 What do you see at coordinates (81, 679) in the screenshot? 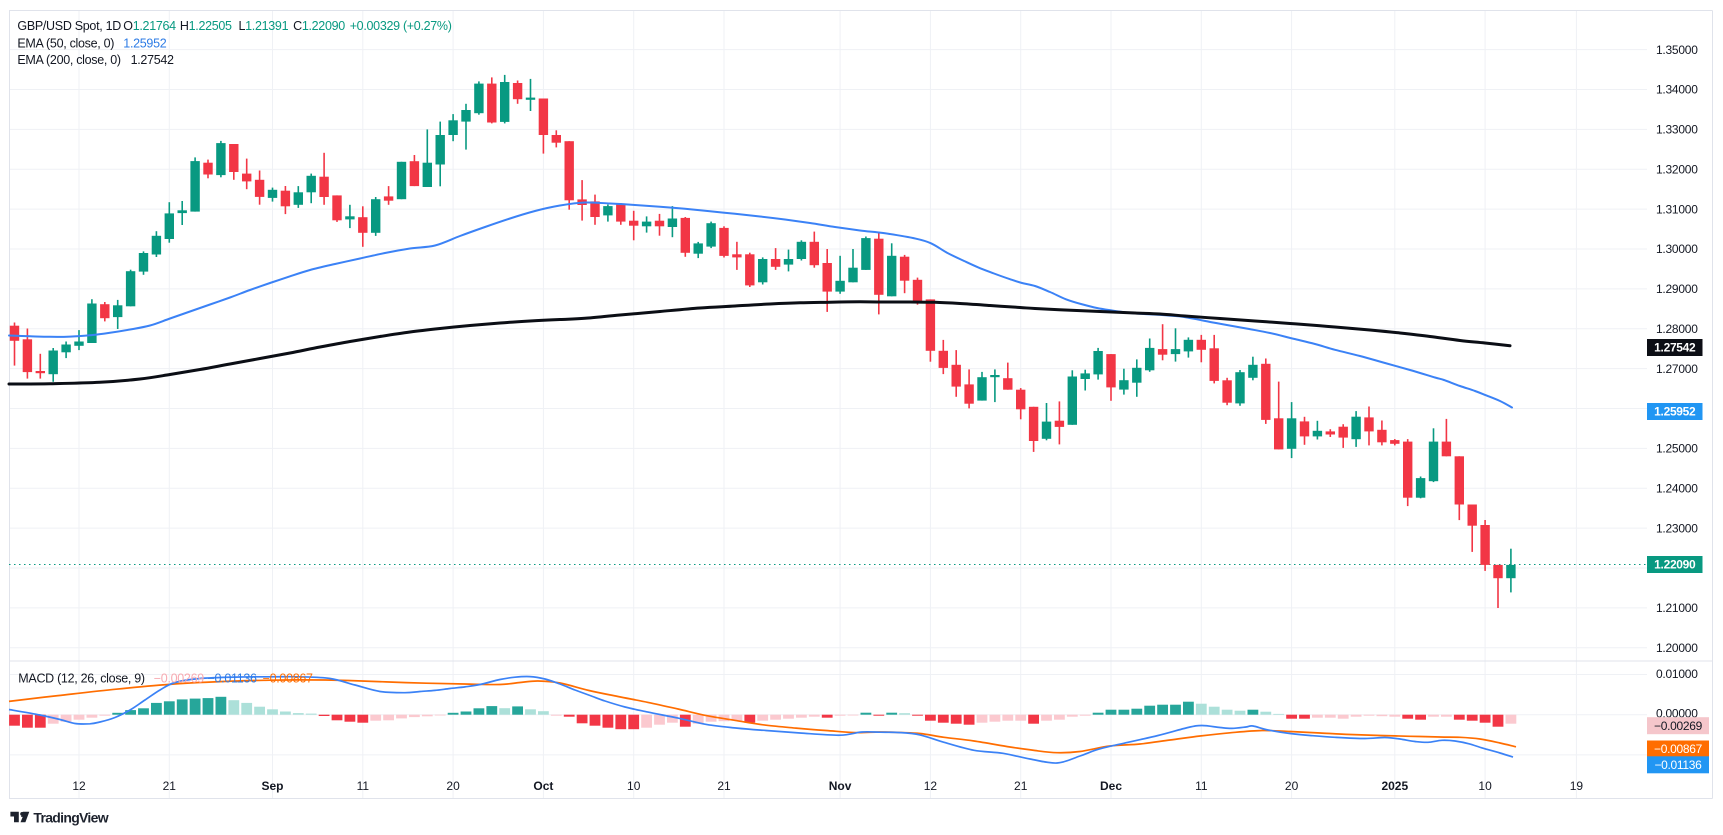
I see `svg-text: MACD (12, 26, close, 9)` at bounding box center [81, 679].